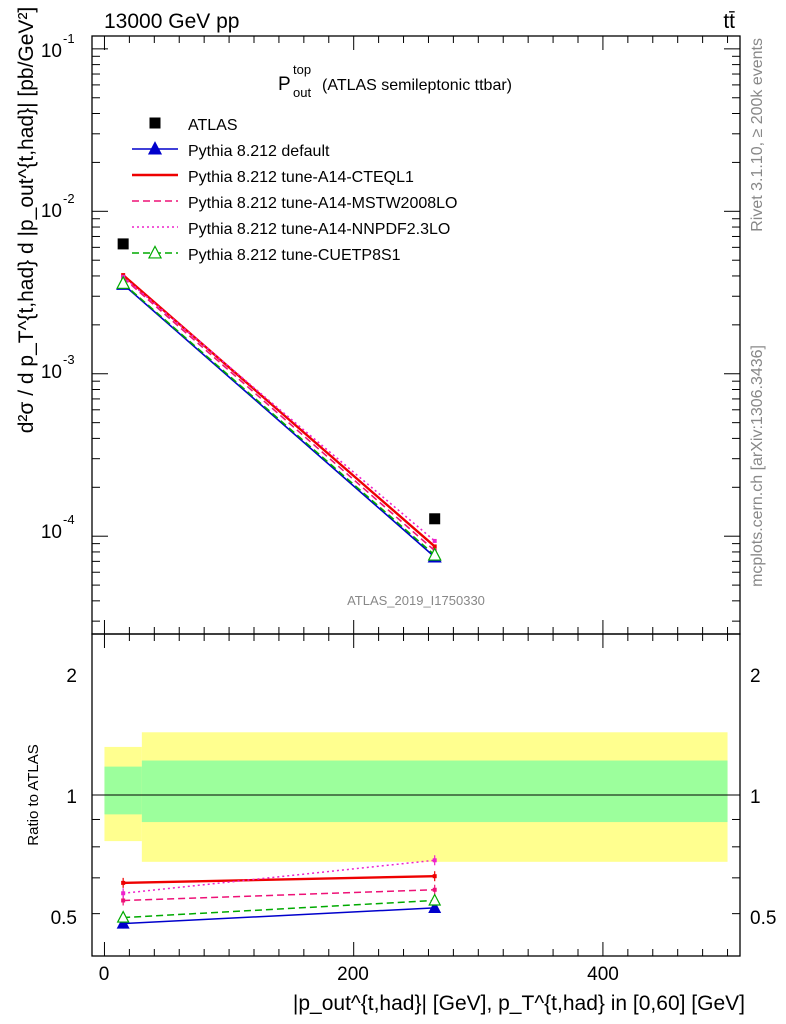 The image size is (786, 1024). What do you see at coordinates (757, 466) in the screenshot?
I see `mcplots-label: mcplots.cern.ch [arXiv:1306.3436]` at bounding box center [757, 466].